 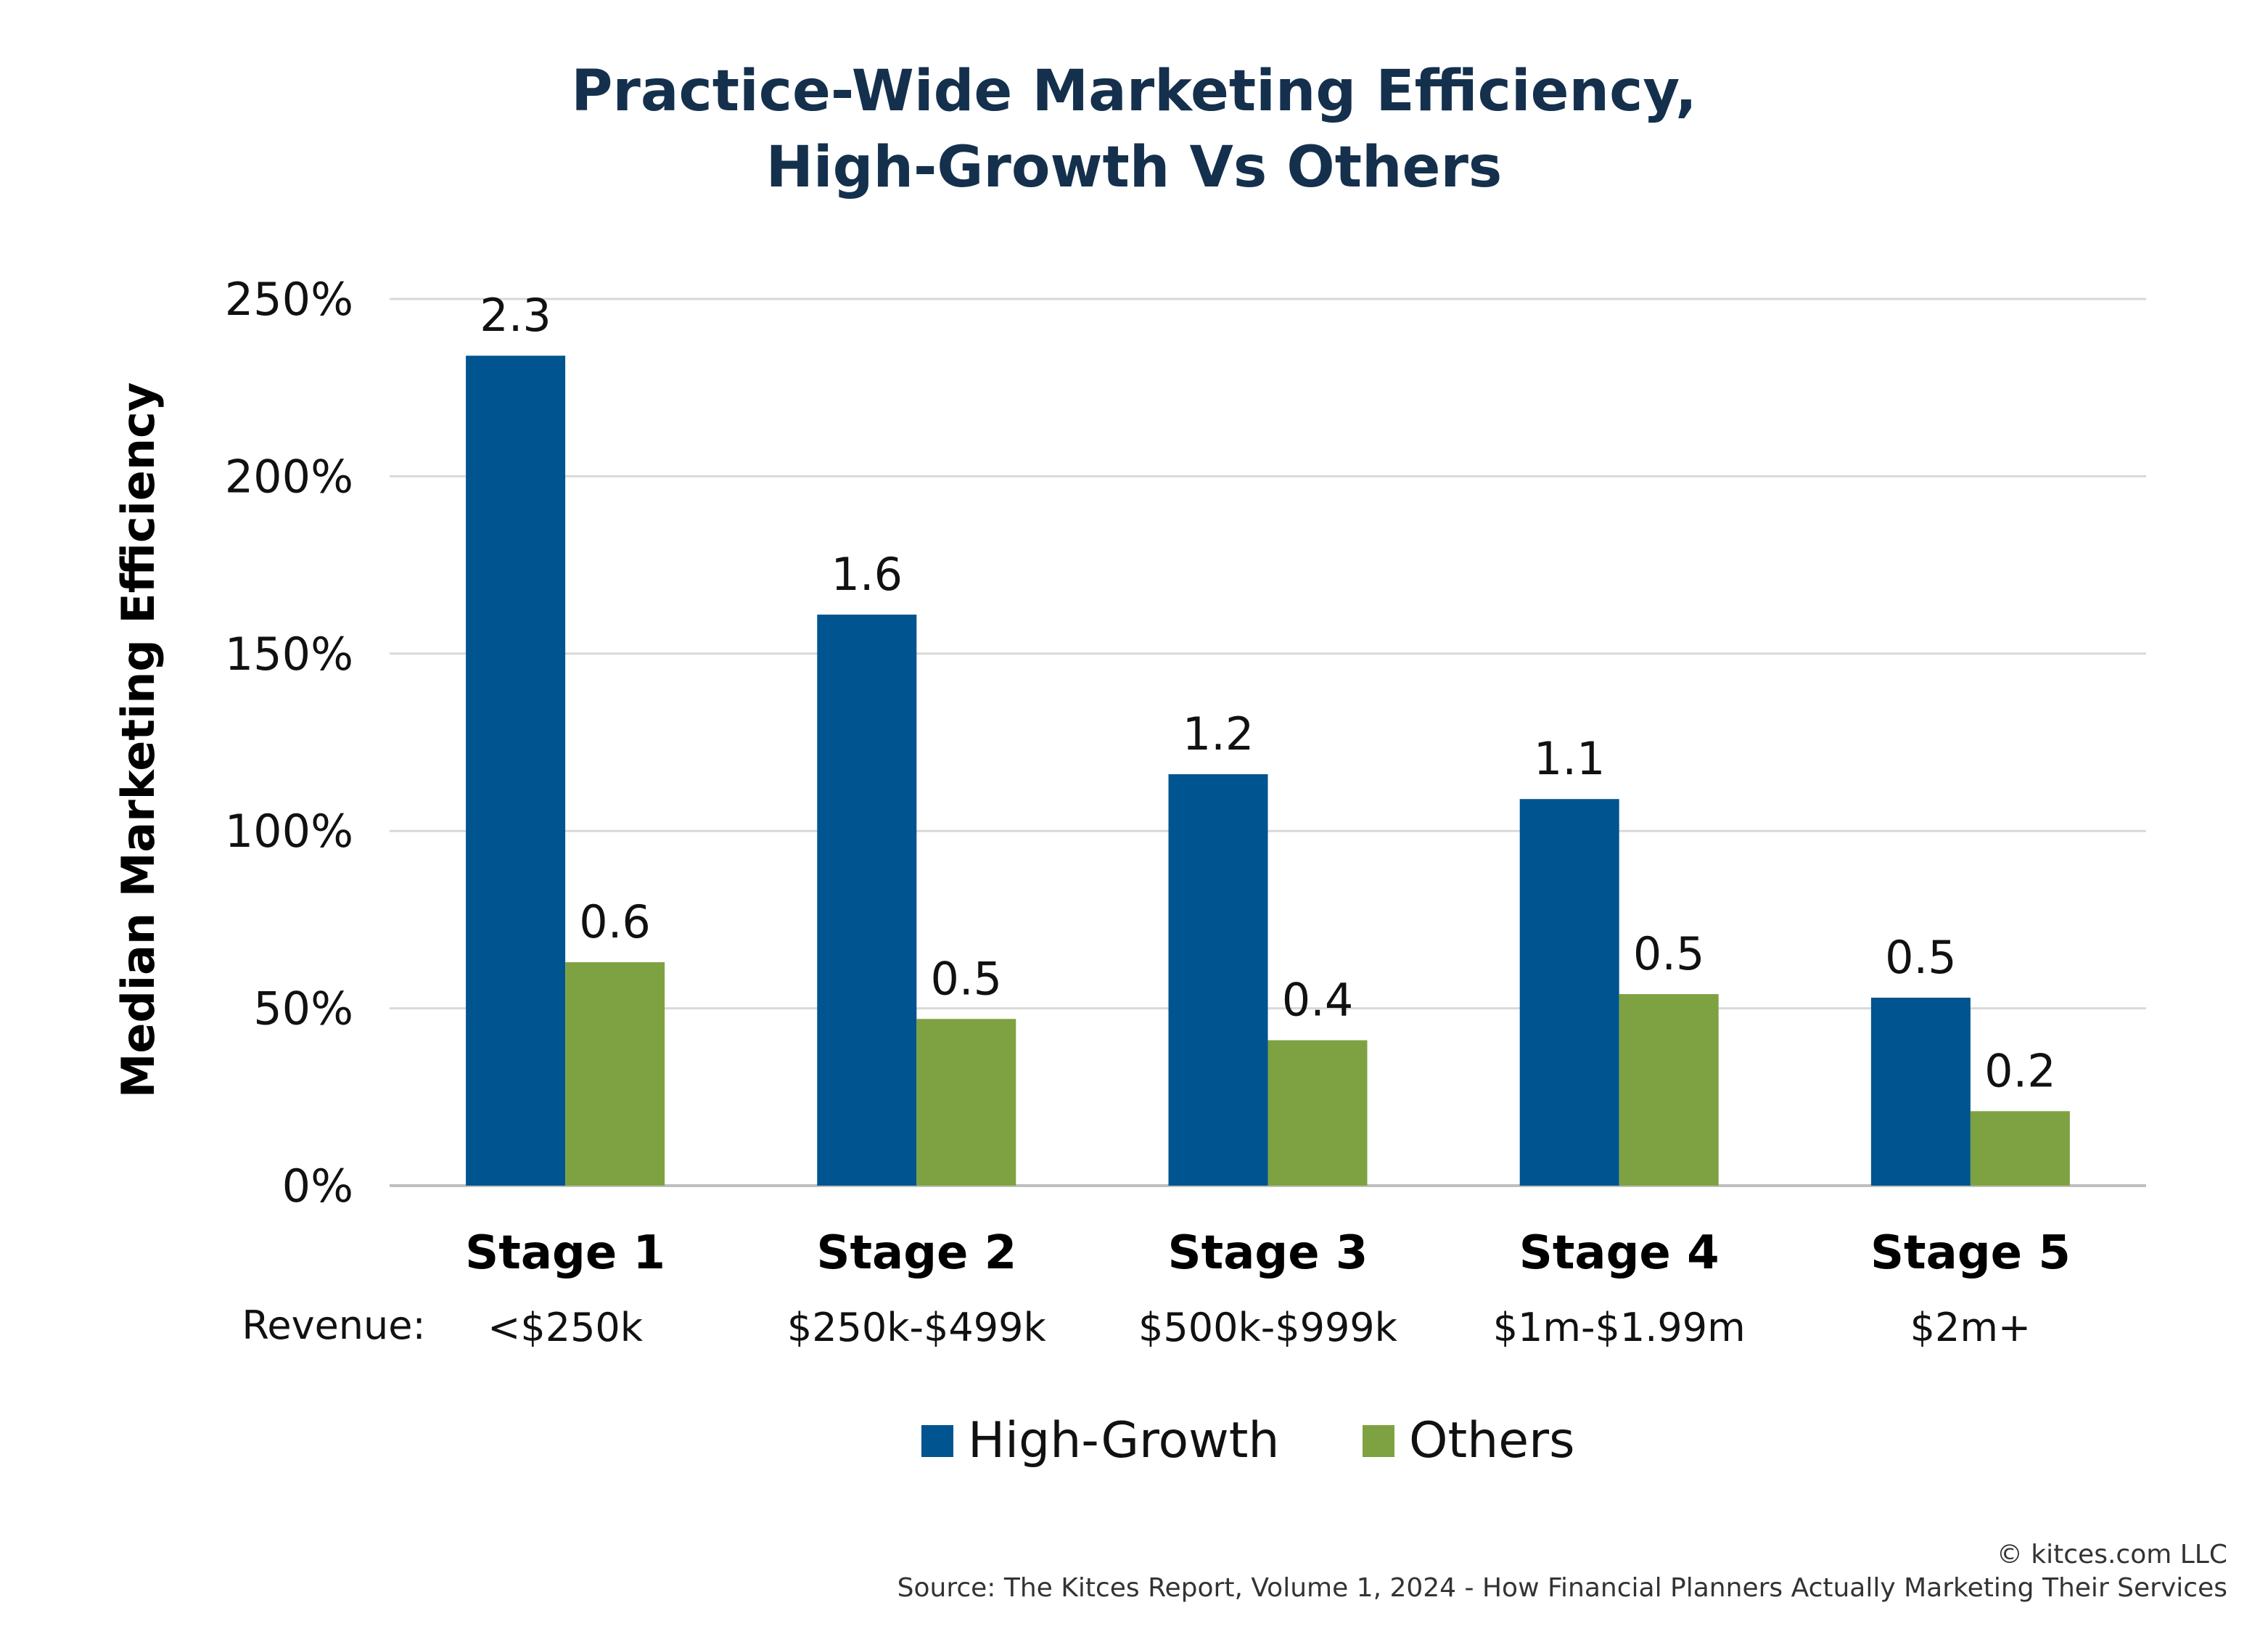 I want to click on copyright-text: © kitces.com LLC, so click(x=2112, y=1554).